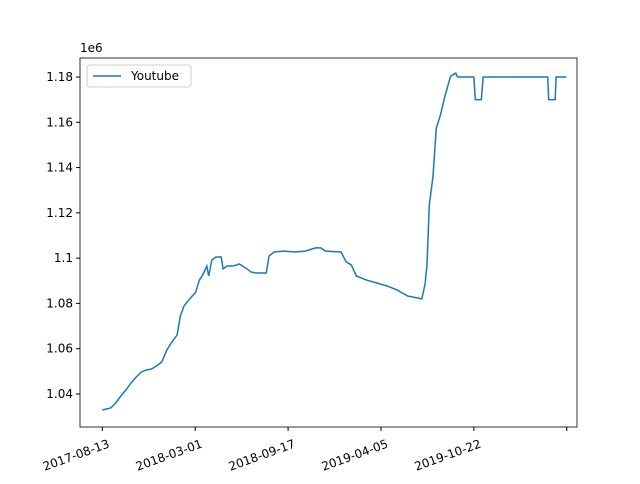 The image size is (640, 484). I want to click on y-tick-label: 1.06, so click(59, 349).